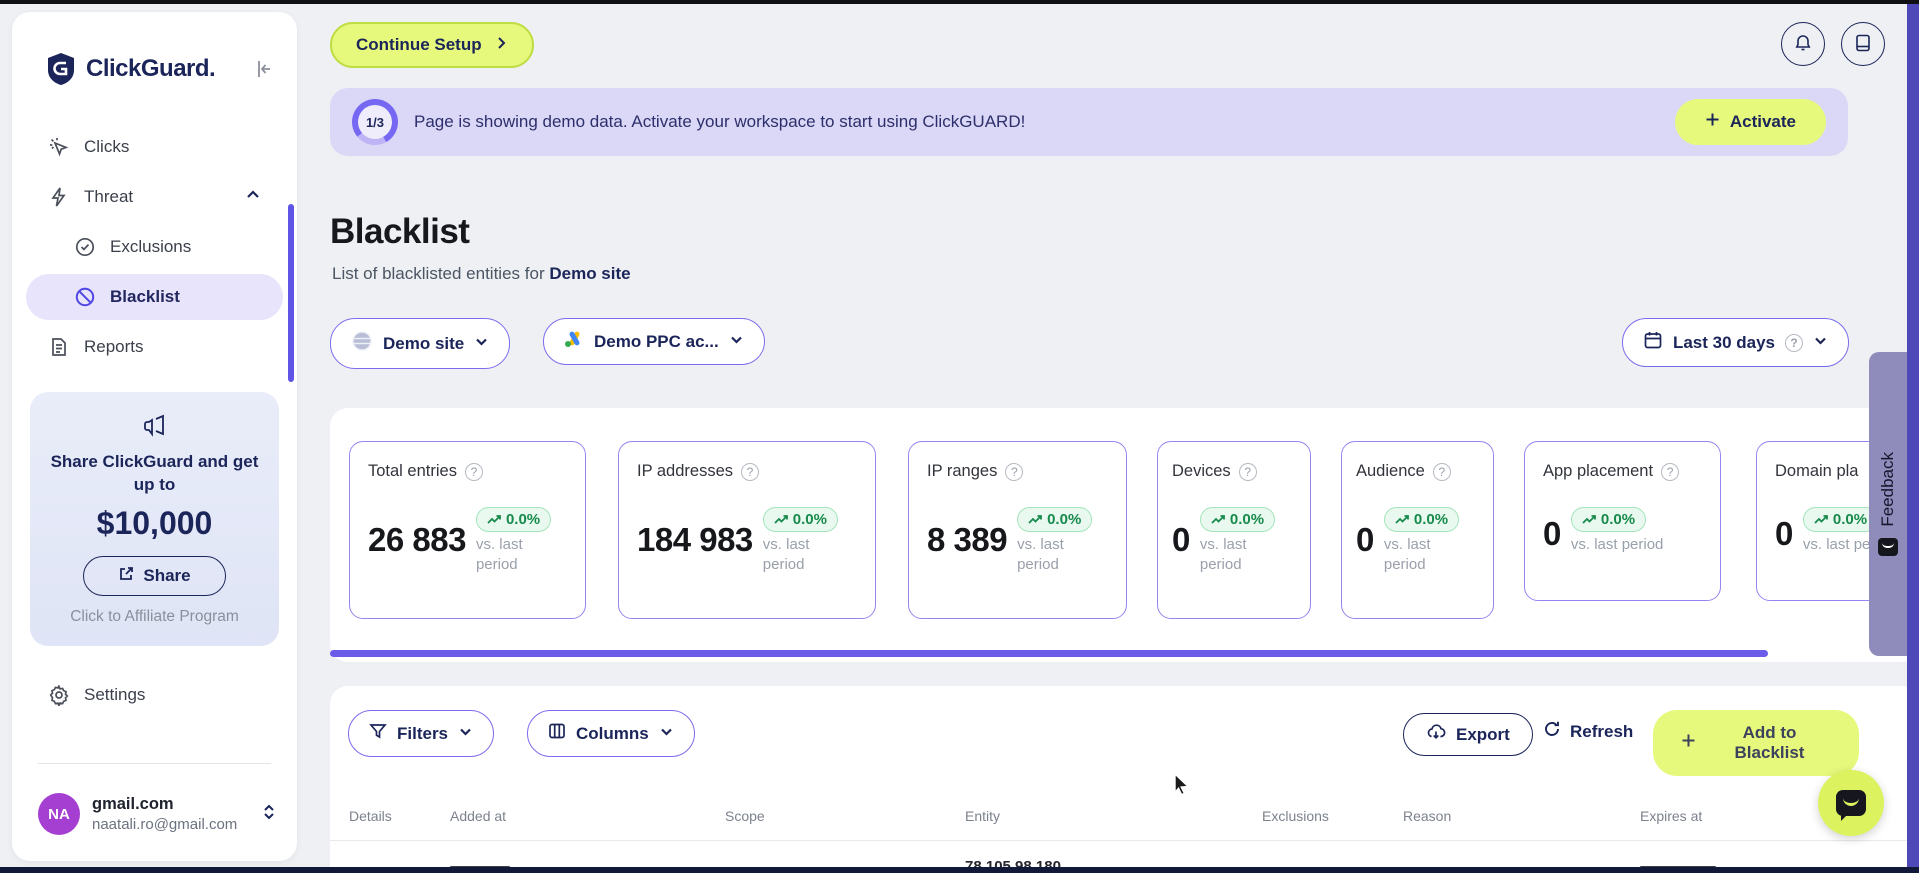  I want to click on column-header-entity: Entity, so click(983, 816).